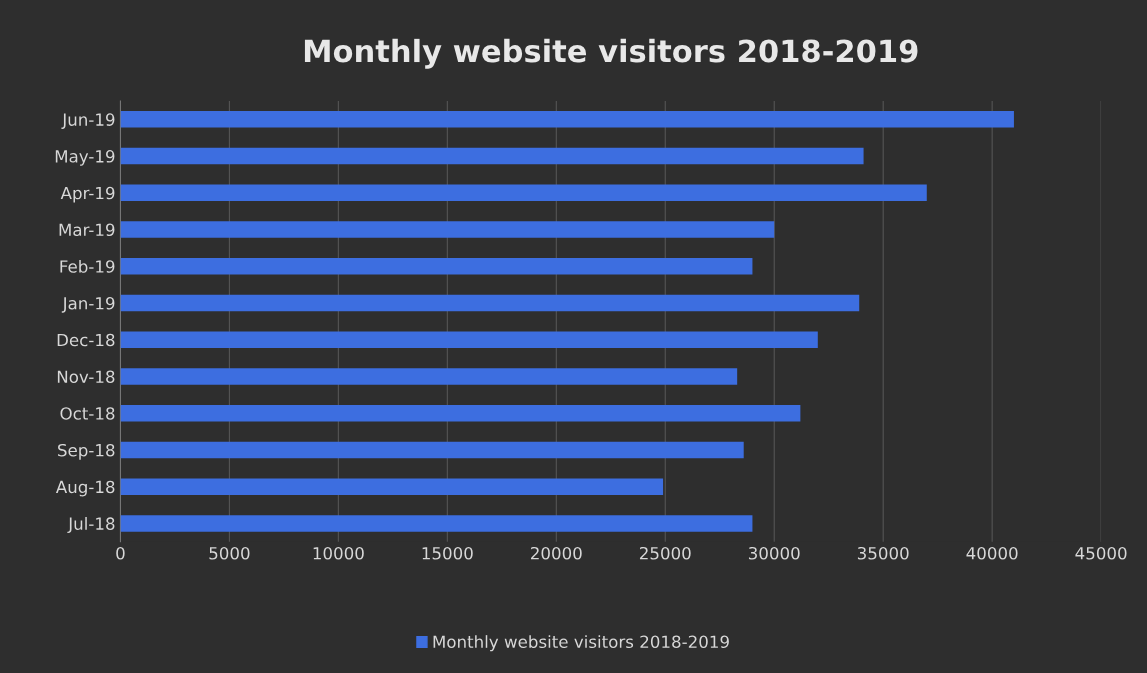 The width and height of the screenshot is (1147, 673). I want to click on x-tick-label: 45000, so click(1101, 553).